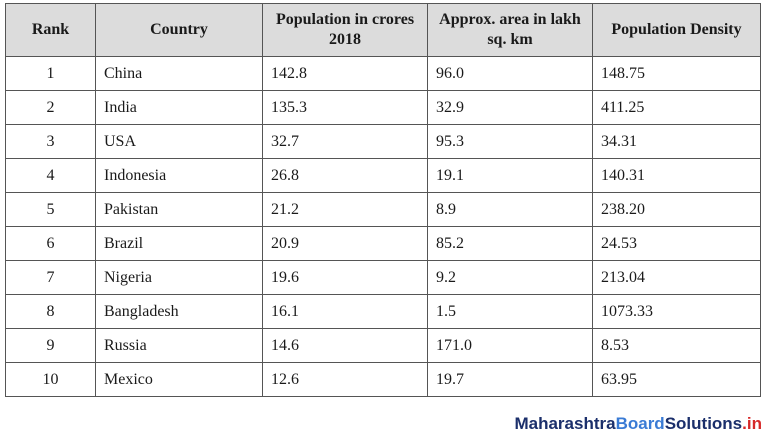  I want to click on cell-country: USA, so click(179, 141).